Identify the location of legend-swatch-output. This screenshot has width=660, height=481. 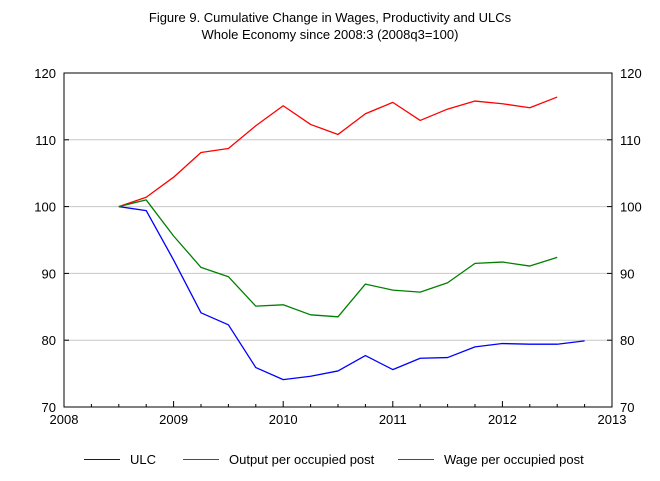
(201, 459).